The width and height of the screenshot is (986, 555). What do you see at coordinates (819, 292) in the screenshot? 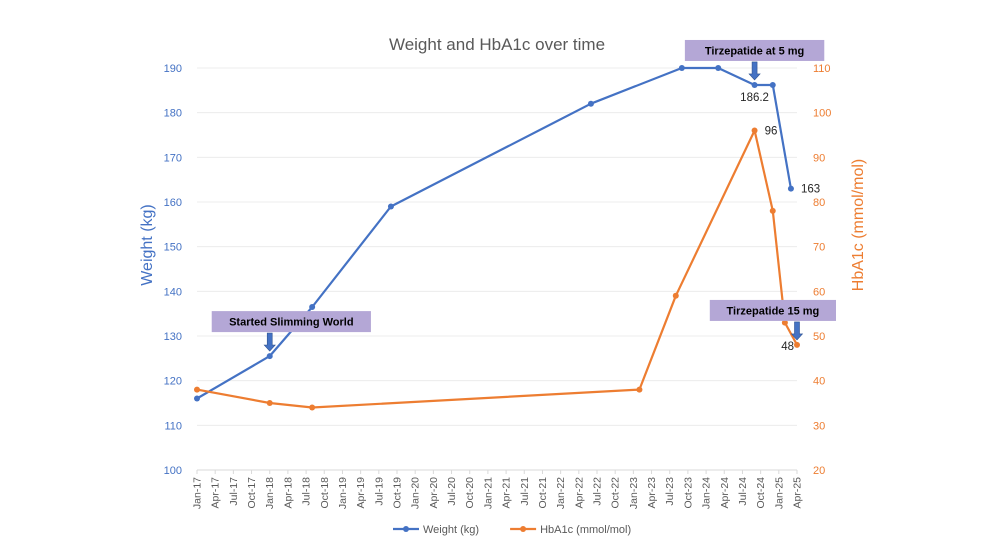
I see `y-tick-label-right: 60` at bounding box center [819, 292].